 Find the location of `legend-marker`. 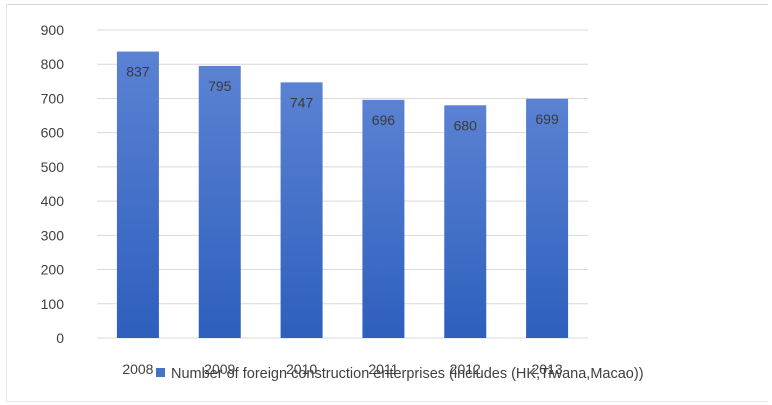

legend-marker is located at coordinates (160, 372).